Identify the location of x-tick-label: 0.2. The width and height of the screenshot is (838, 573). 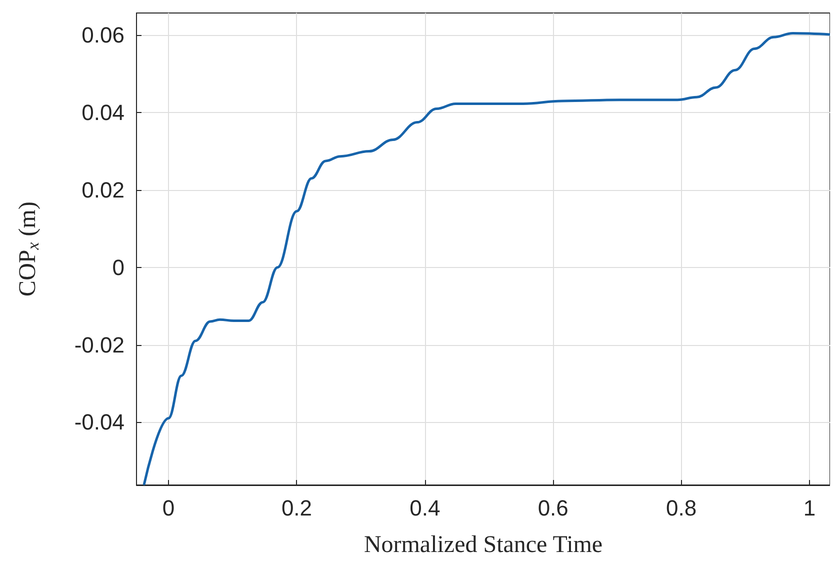
(296, 508).